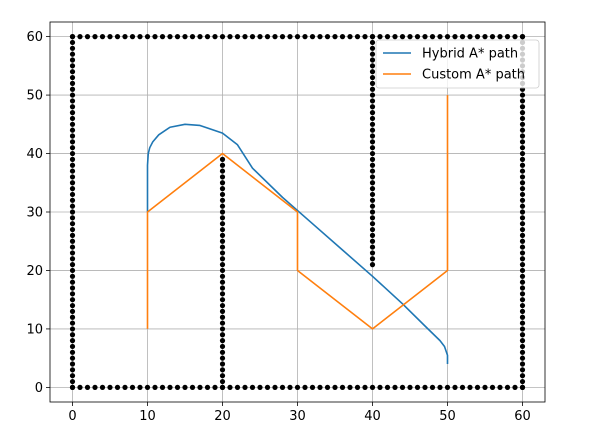 Image resolution: width=589 pixels, height=442 pixels. Describe the element at coordinates (457, 64) in the screenshot. I see `legend: Hybrid A* path Custom A* path` at that location.